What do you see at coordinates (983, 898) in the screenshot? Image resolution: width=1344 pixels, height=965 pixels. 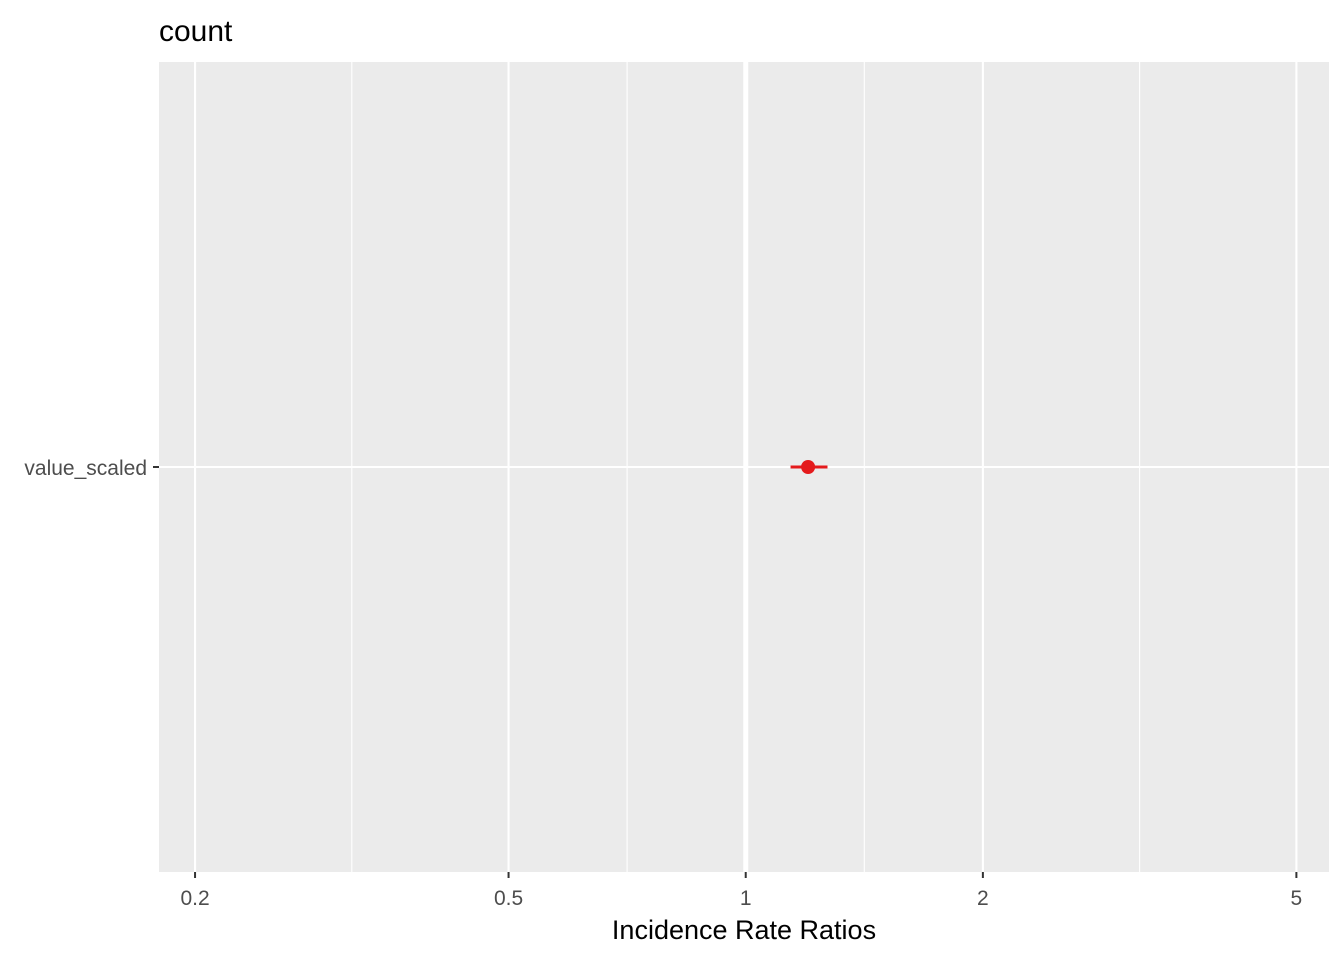 I see `x-tick-label: 2` at bounding box center [983, 898].